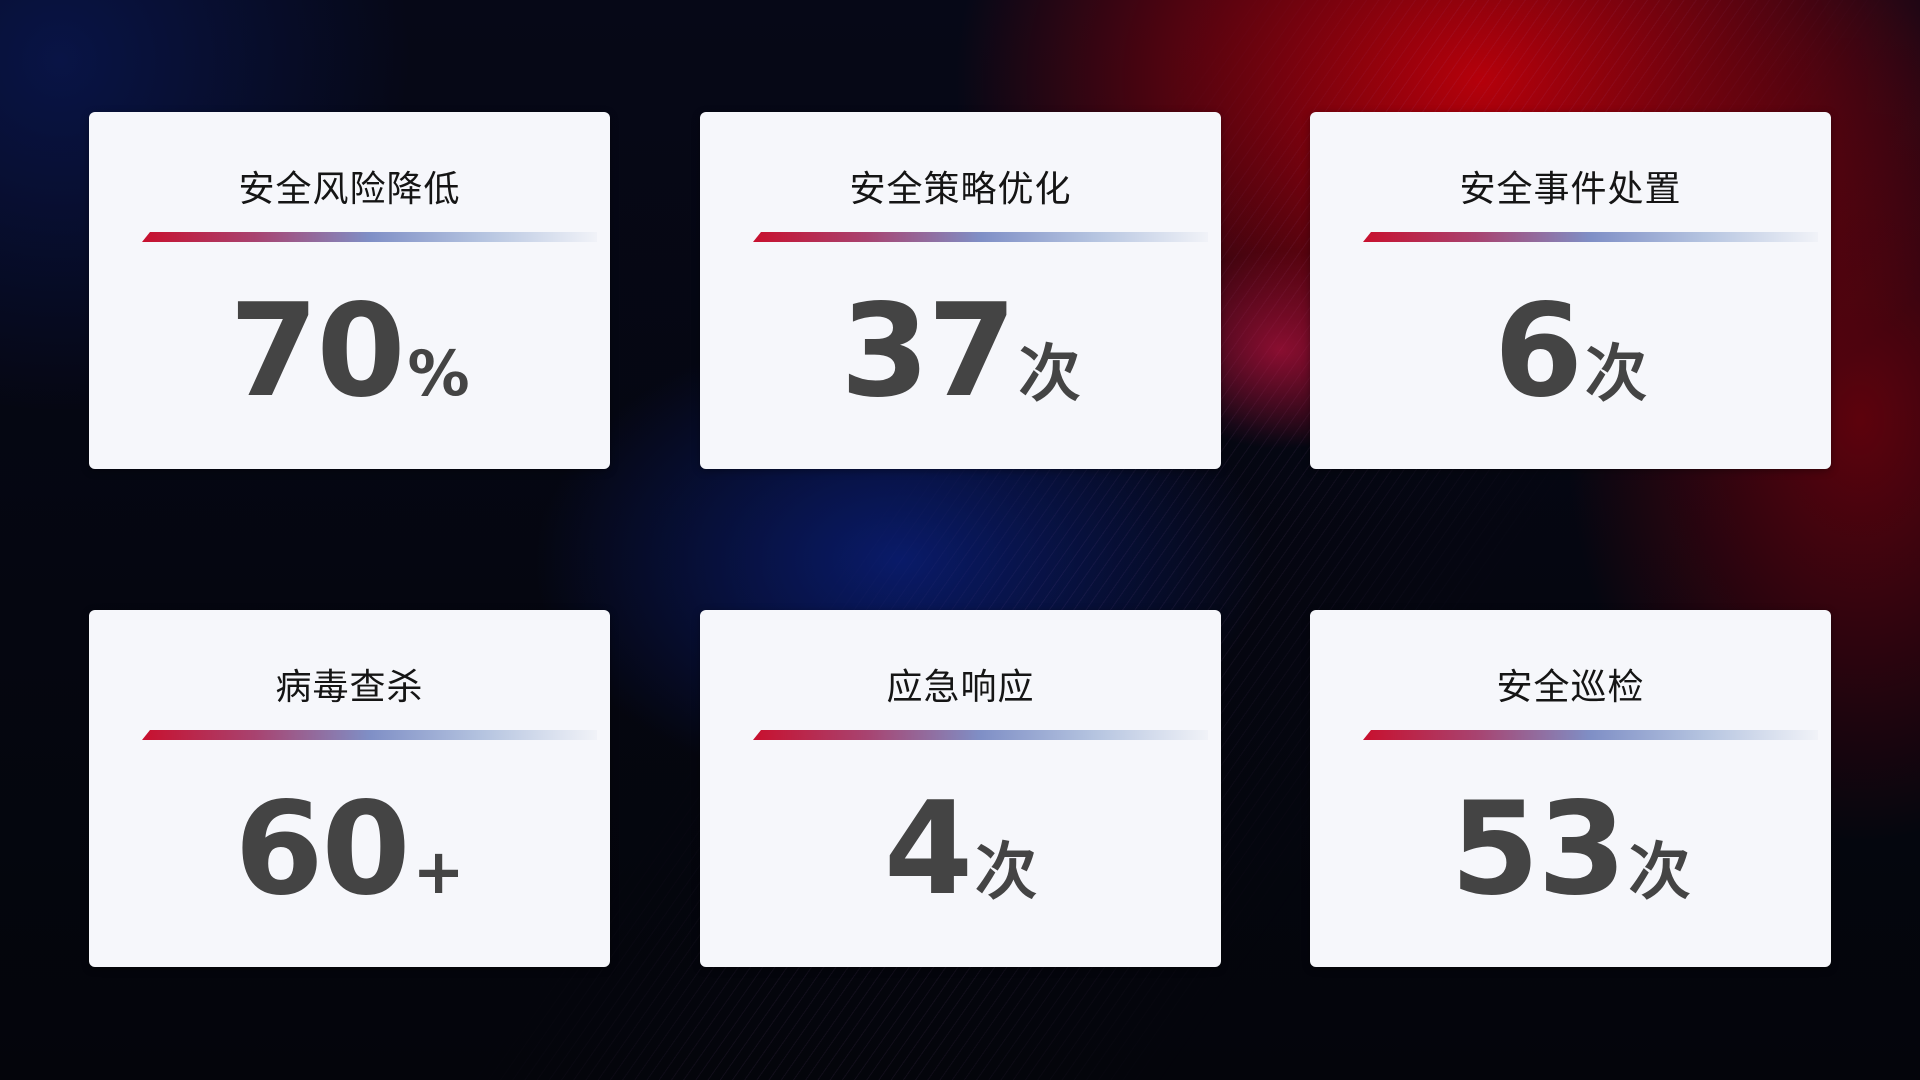 This screenshot has height=1080, width=1920. Describe the element at coordinates (1538, 351) in the screenshot. I see `value-number: 6` at that location.